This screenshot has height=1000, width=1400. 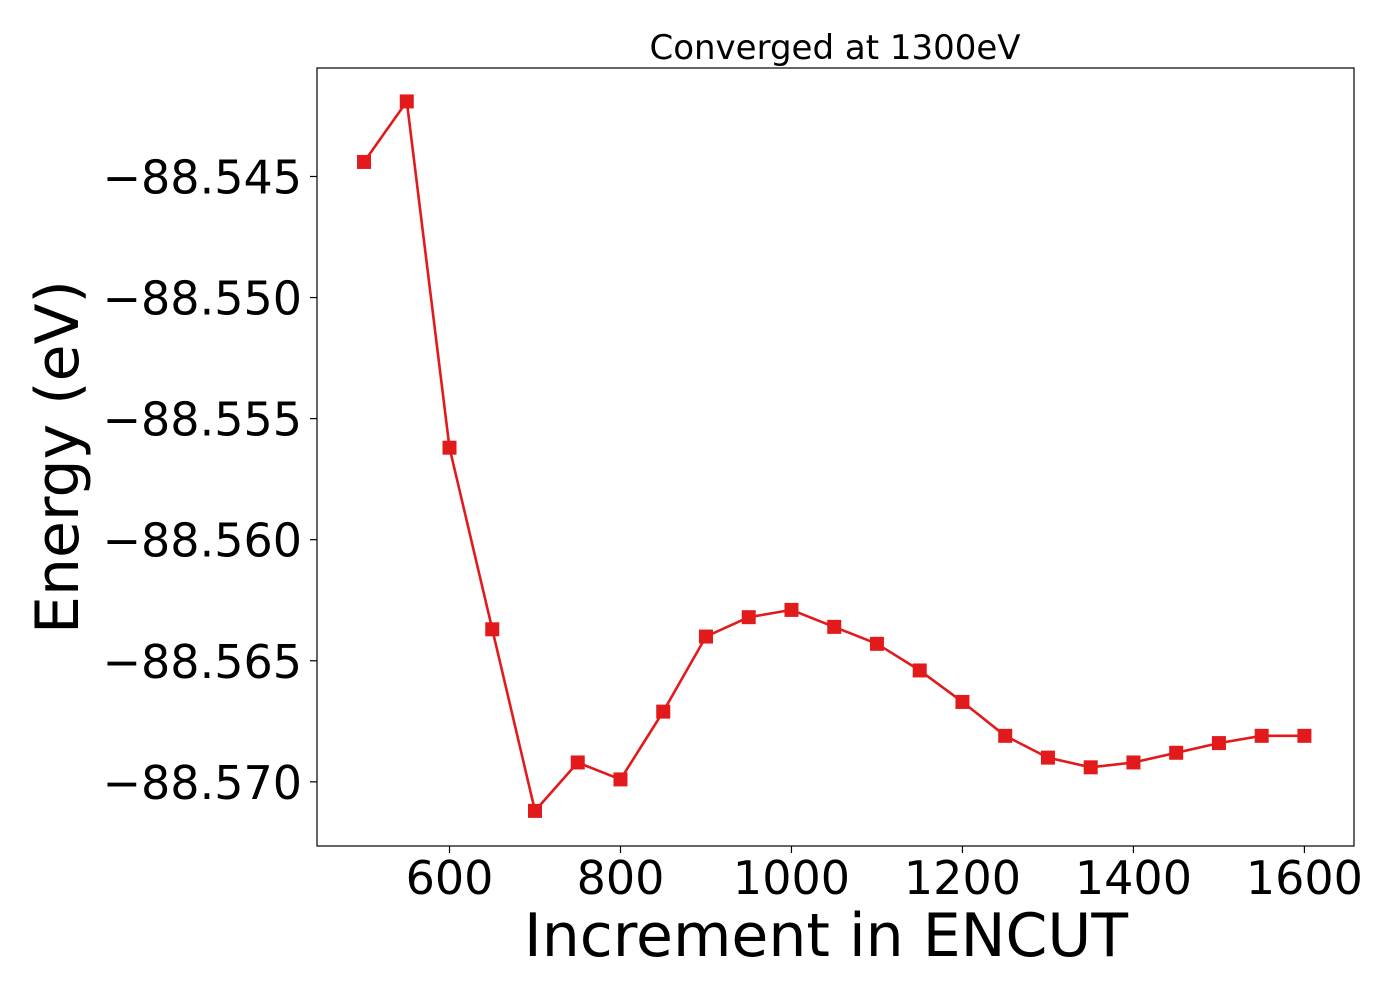 I want to click on chart-title: Converged at 1300eV, so click(x=834, y=48).